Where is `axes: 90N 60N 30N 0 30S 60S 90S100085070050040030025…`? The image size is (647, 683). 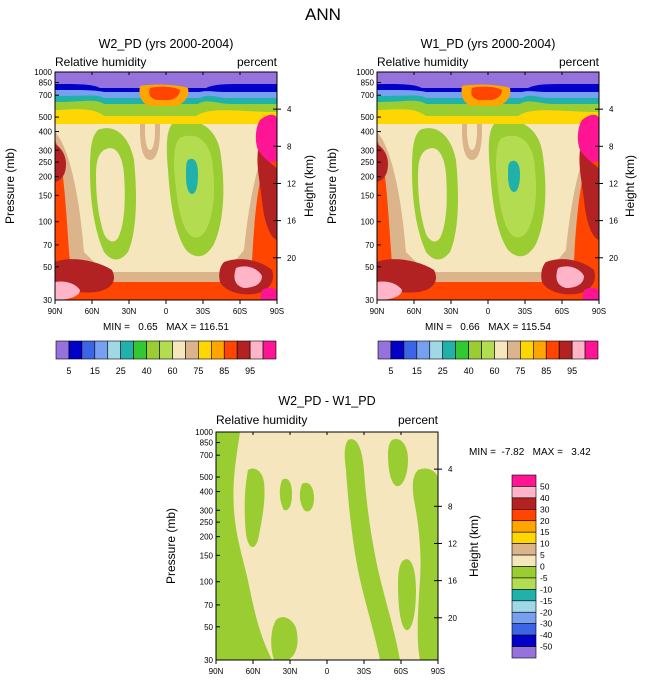
axes: 90N 60N 30N 0 30S 60S 90S100085070050040030025… is located at coordinates (326, 552).